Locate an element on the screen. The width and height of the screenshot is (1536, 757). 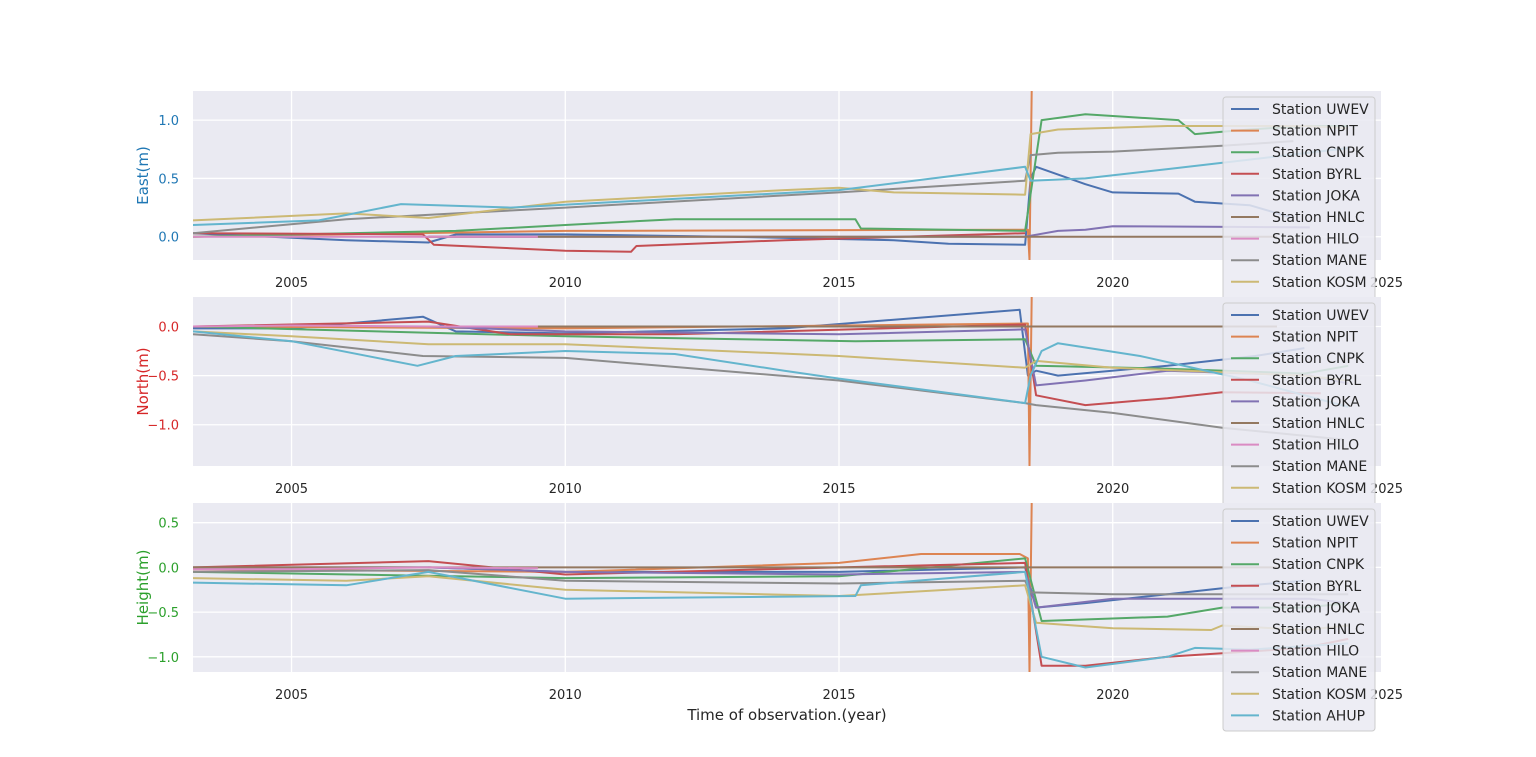
height-y-axis-title: Height(m) is located at coordinates (143, 588).